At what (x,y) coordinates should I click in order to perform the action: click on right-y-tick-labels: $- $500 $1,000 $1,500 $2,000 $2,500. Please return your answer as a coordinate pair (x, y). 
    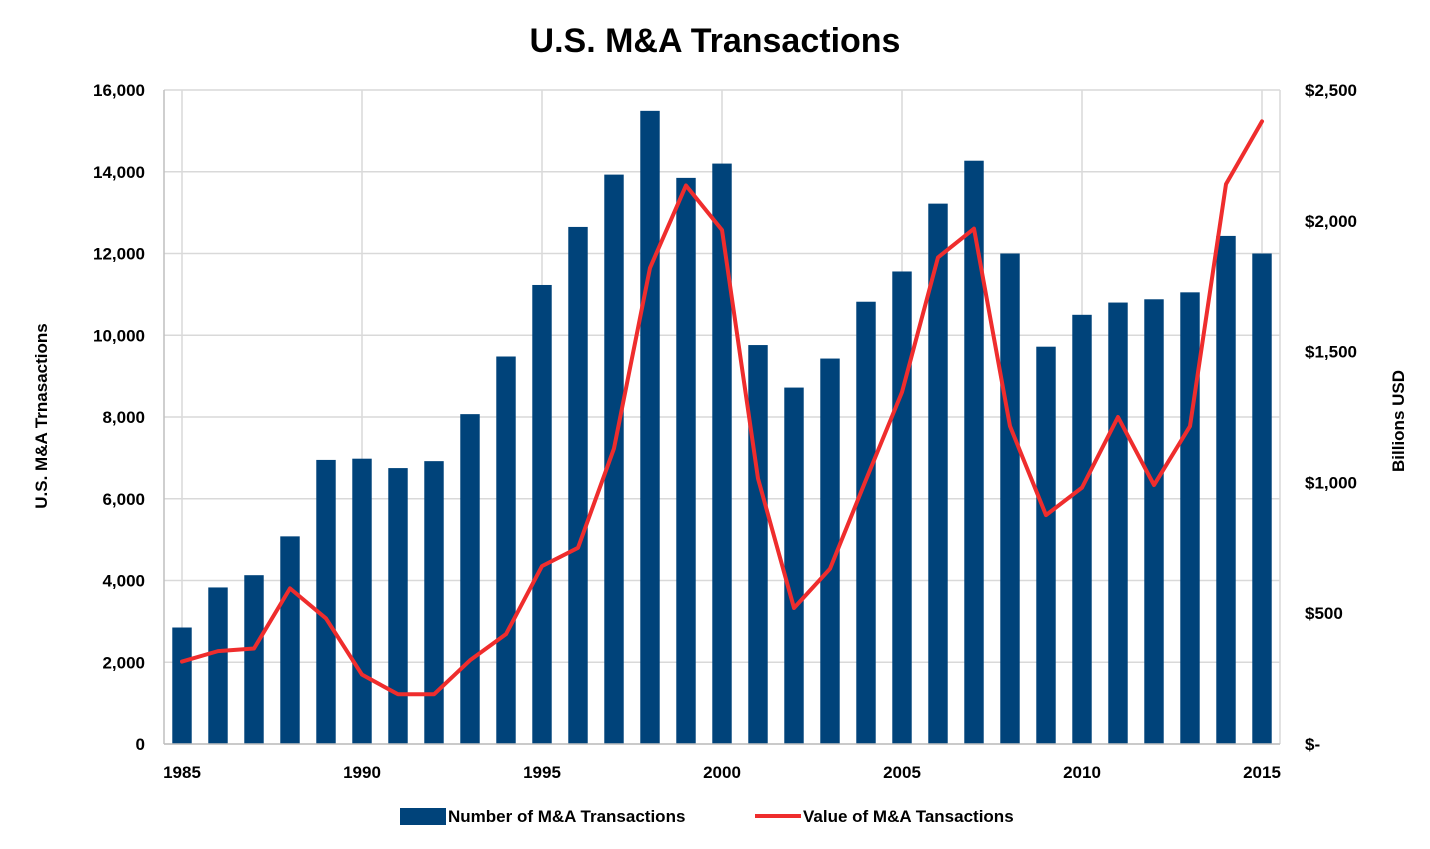
    Looking at the image, I should click on (1331, 417).